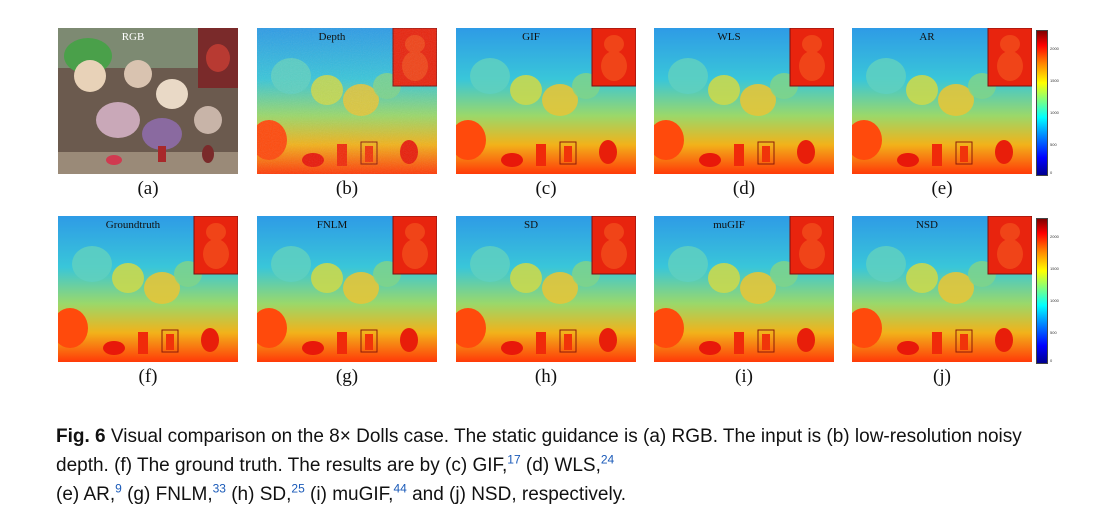  Describe the element at coordinates (133, 37) in the screenshot. I see `panel-label: RGB` at that location.